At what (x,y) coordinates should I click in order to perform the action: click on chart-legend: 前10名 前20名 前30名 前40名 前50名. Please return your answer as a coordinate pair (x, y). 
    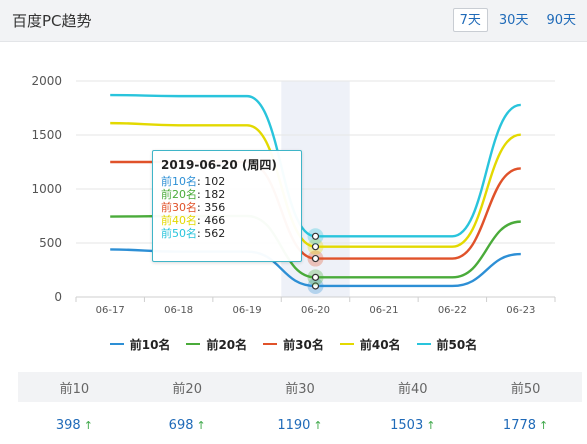
    Looking at the image, I should click on (293, 344).